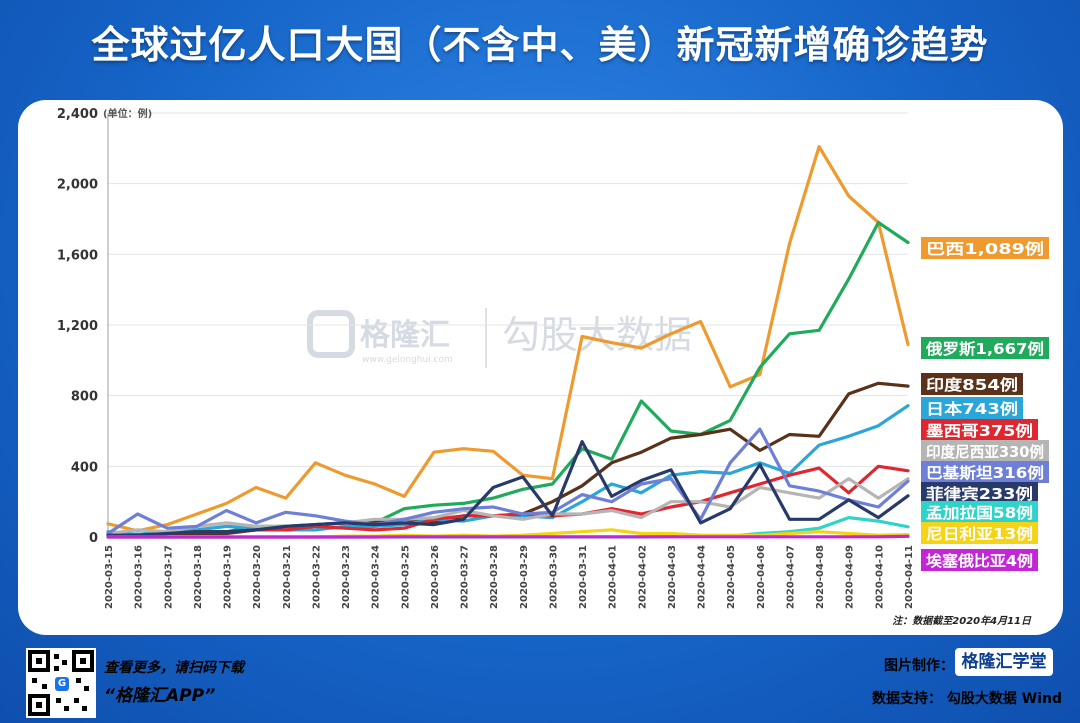 The height and width of the screenshot is (723, 1080). What do you see at coordinates (642, 577) in the screenshot?
I see `x-tick-label: 2020-04-02` at bounding box center [642, 577].